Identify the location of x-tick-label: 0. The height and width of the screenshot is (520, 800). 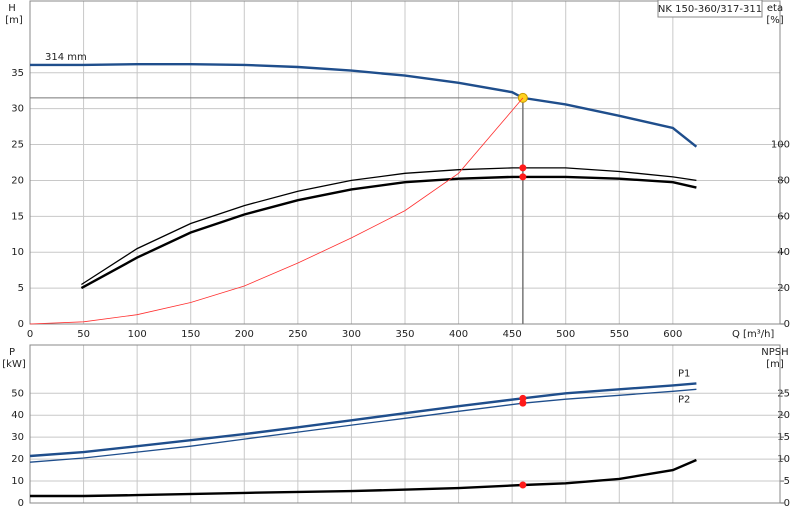
(30, 334).